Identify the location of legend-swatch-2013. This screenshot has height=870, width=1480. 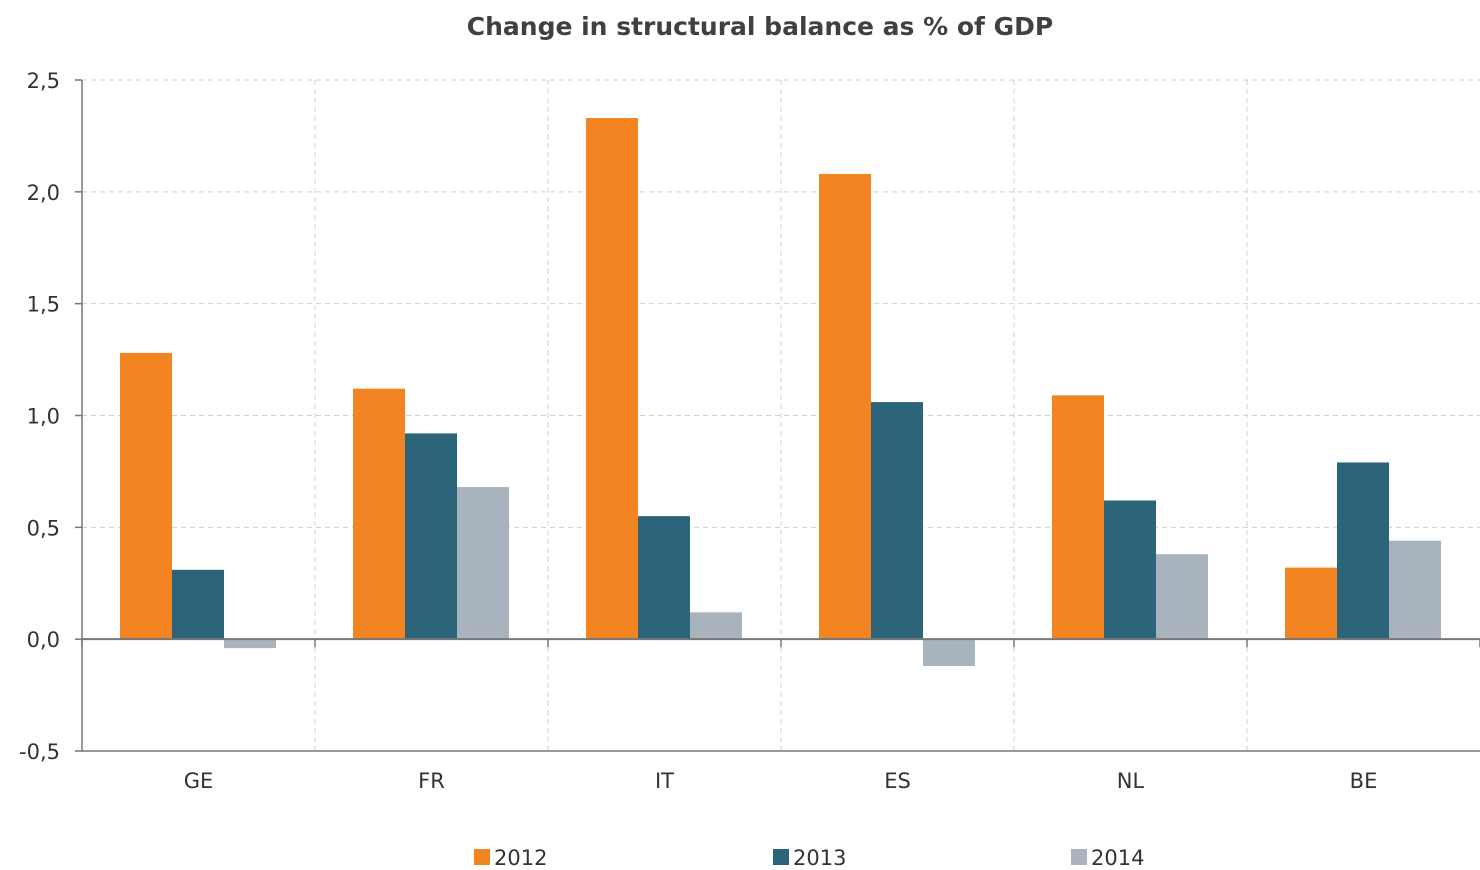
(781, 857).